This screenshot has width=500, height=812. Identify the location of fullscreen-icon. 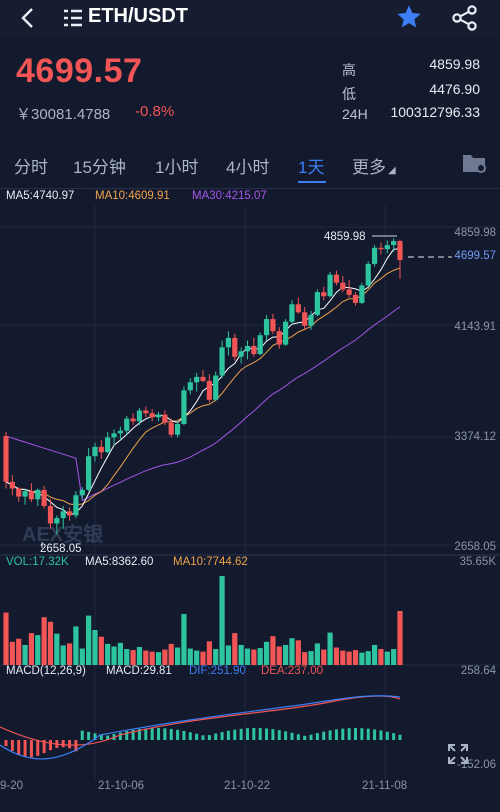
(458, 754).